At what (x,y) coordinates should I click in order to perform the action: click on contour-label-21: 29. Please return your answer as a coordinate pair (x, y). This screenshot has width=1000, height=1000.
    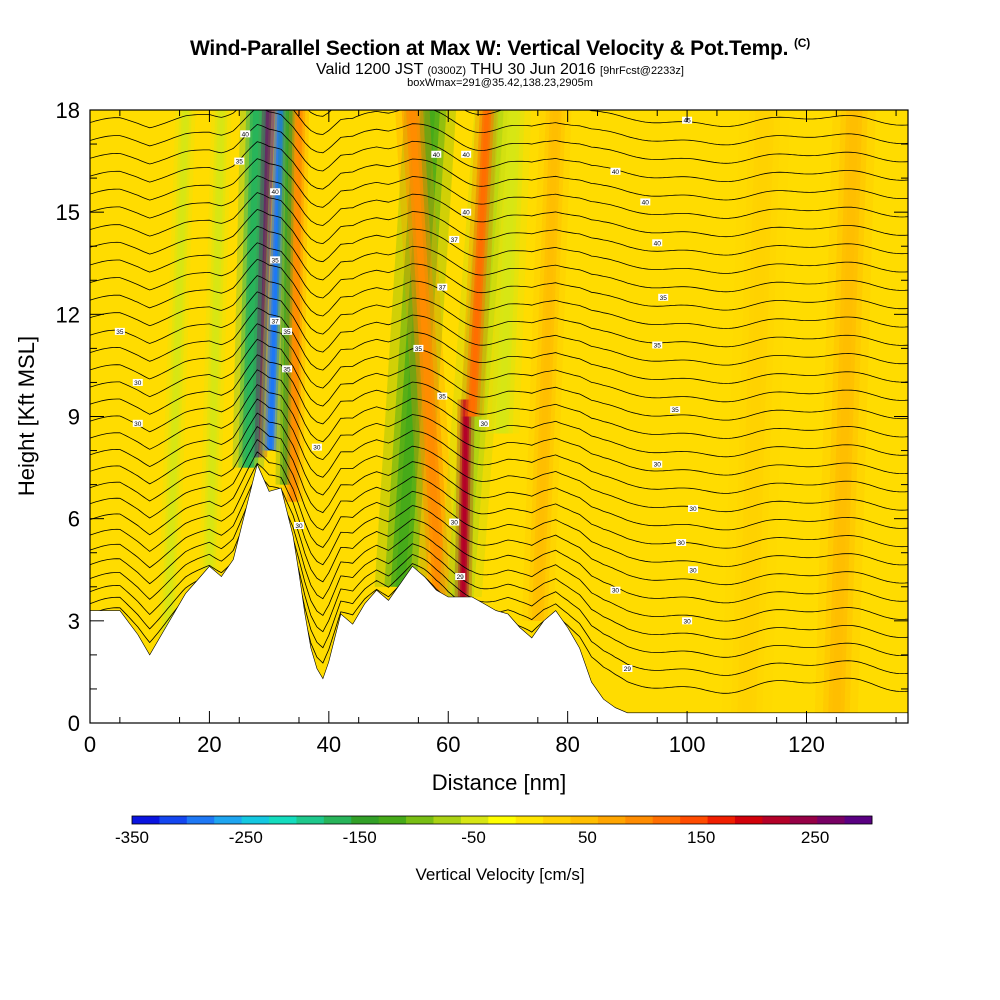
    Looking at the image, I should click on (460, 577).